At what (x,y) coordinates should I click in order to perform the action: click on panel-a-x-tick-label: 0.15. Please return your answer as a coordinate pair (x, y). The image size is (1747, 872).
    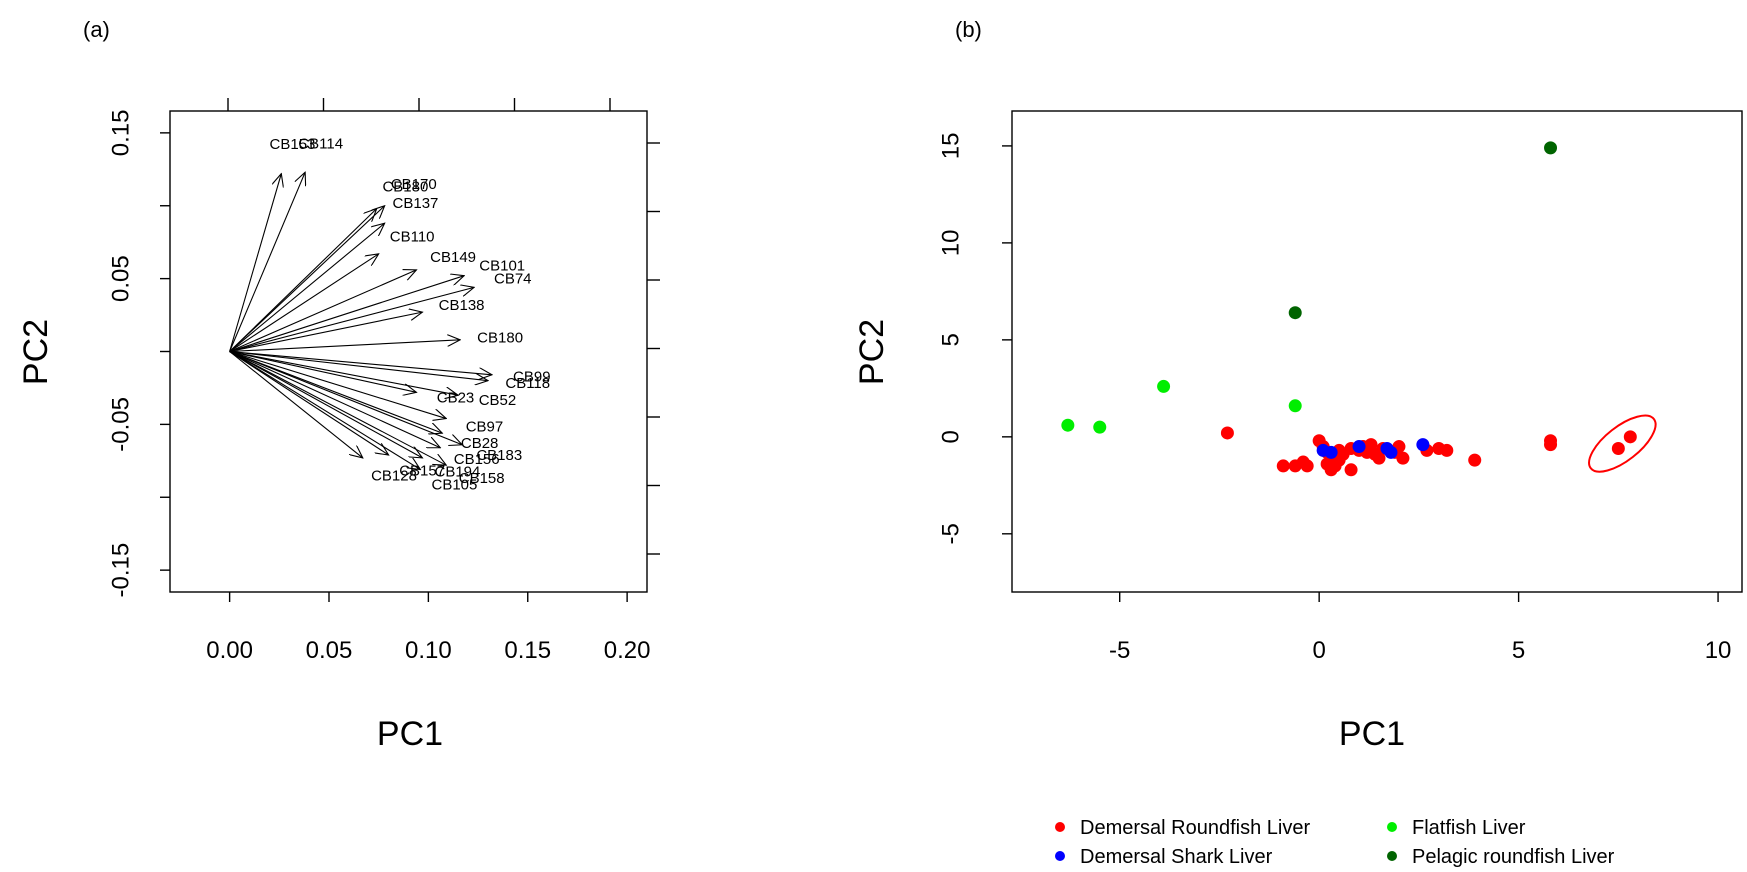
    Looking at the image, I should click on (527, 650).